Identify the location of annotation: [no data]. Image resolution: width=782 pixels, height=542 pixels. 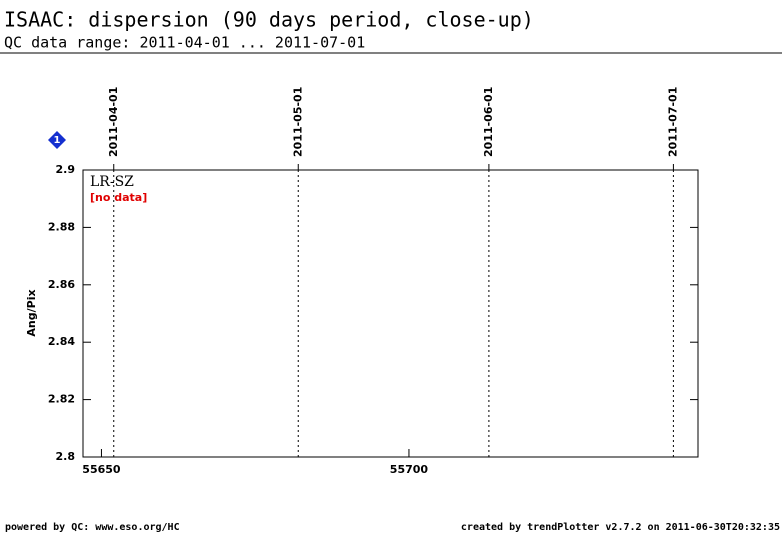
(118, 197).